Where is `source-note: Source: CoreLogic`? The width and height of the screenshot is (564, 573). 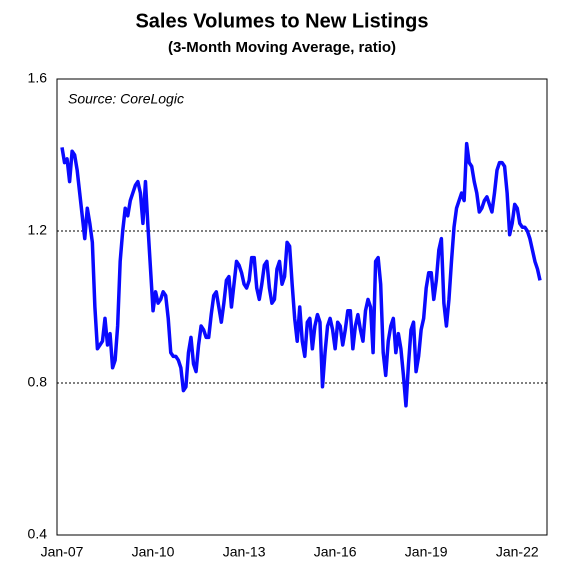 source-note: Source: CoreLogic is located at coordinates (126, 99).